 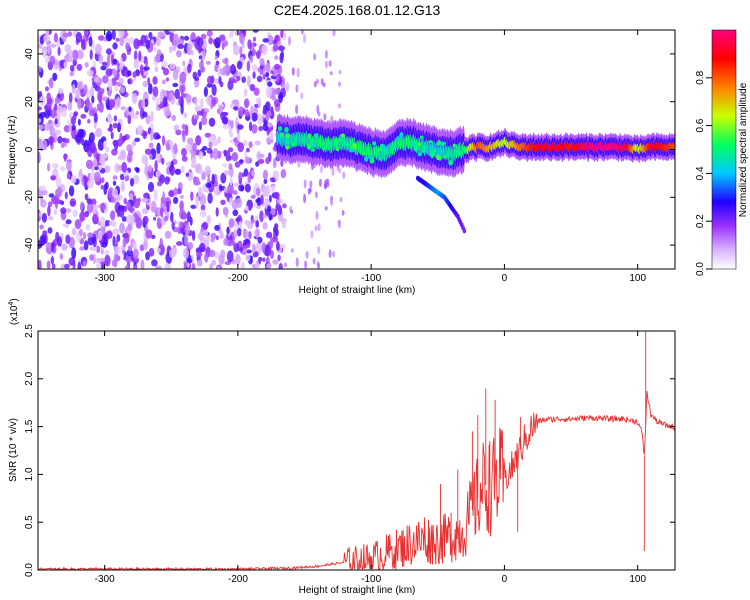 I want to click on x-tick-label: 0, so click(x=505, y=579).